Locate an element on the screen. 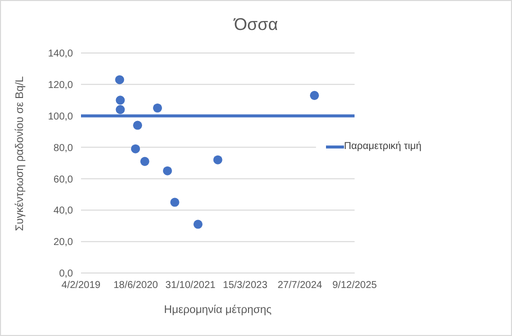 The height and width of the screenshot is (336, 512). y-tick-label: 80,0 is located at coordinates (64, 148).